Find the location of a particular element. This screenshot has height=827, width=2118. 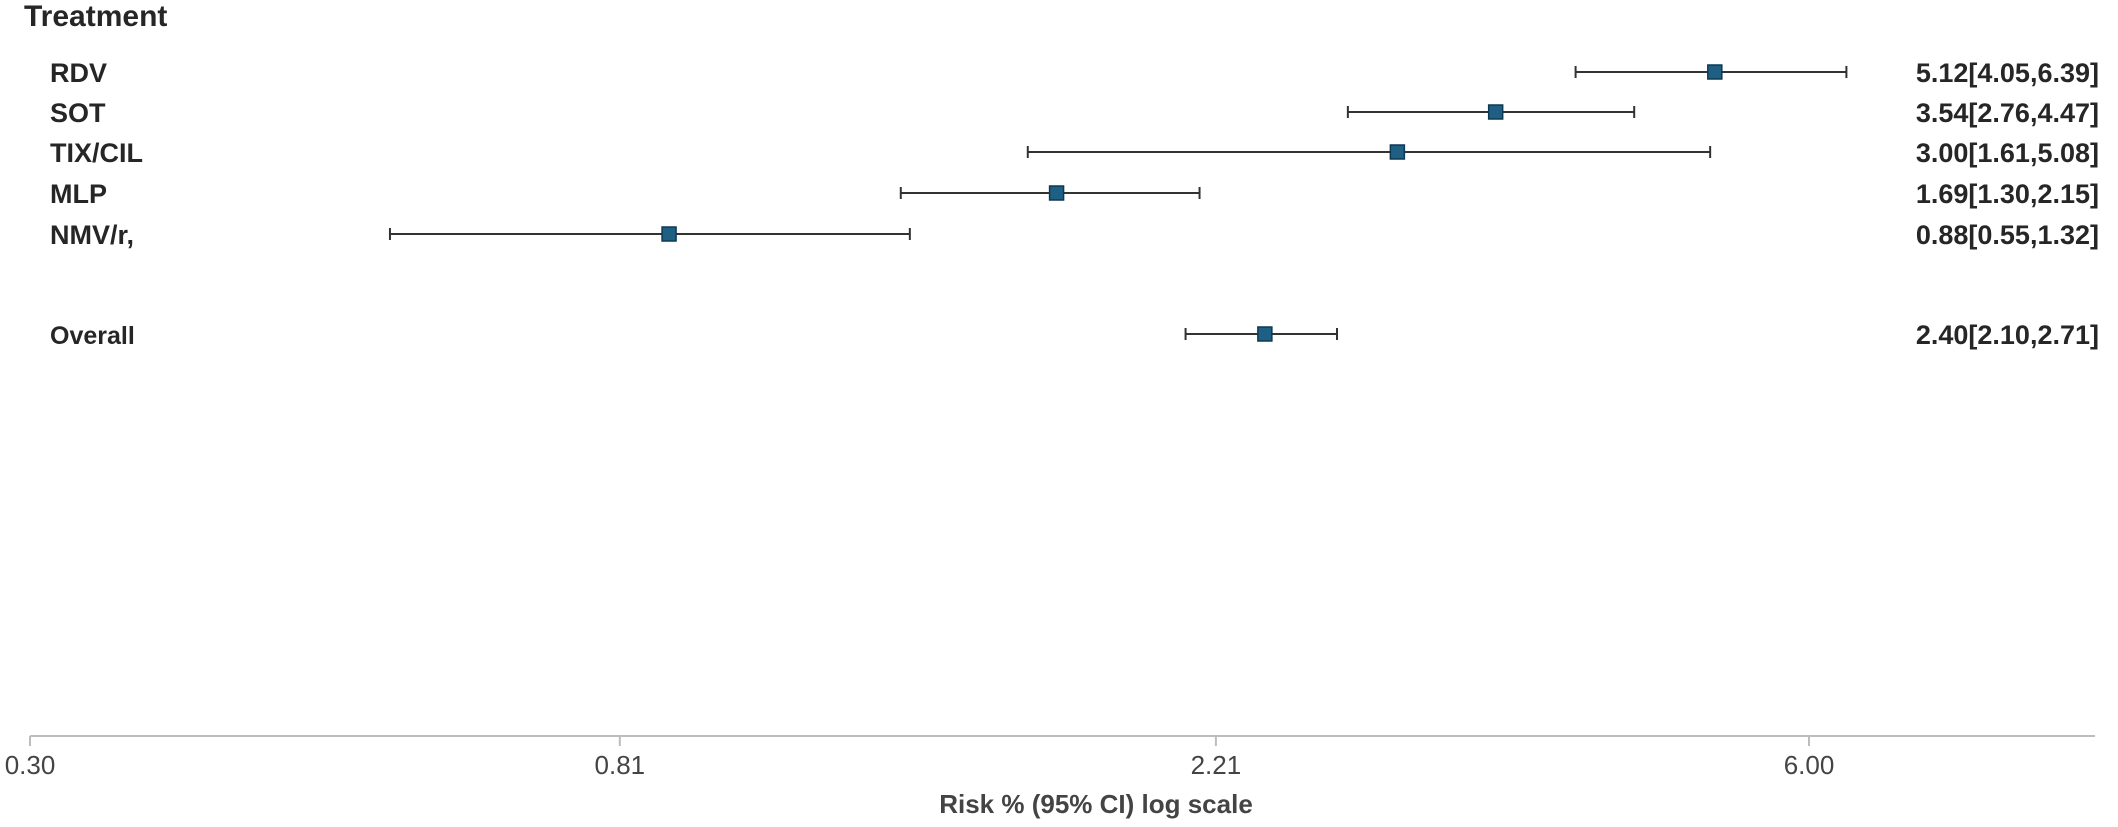

x-tick-label: 0.81 is located at coordinates (620, 765).